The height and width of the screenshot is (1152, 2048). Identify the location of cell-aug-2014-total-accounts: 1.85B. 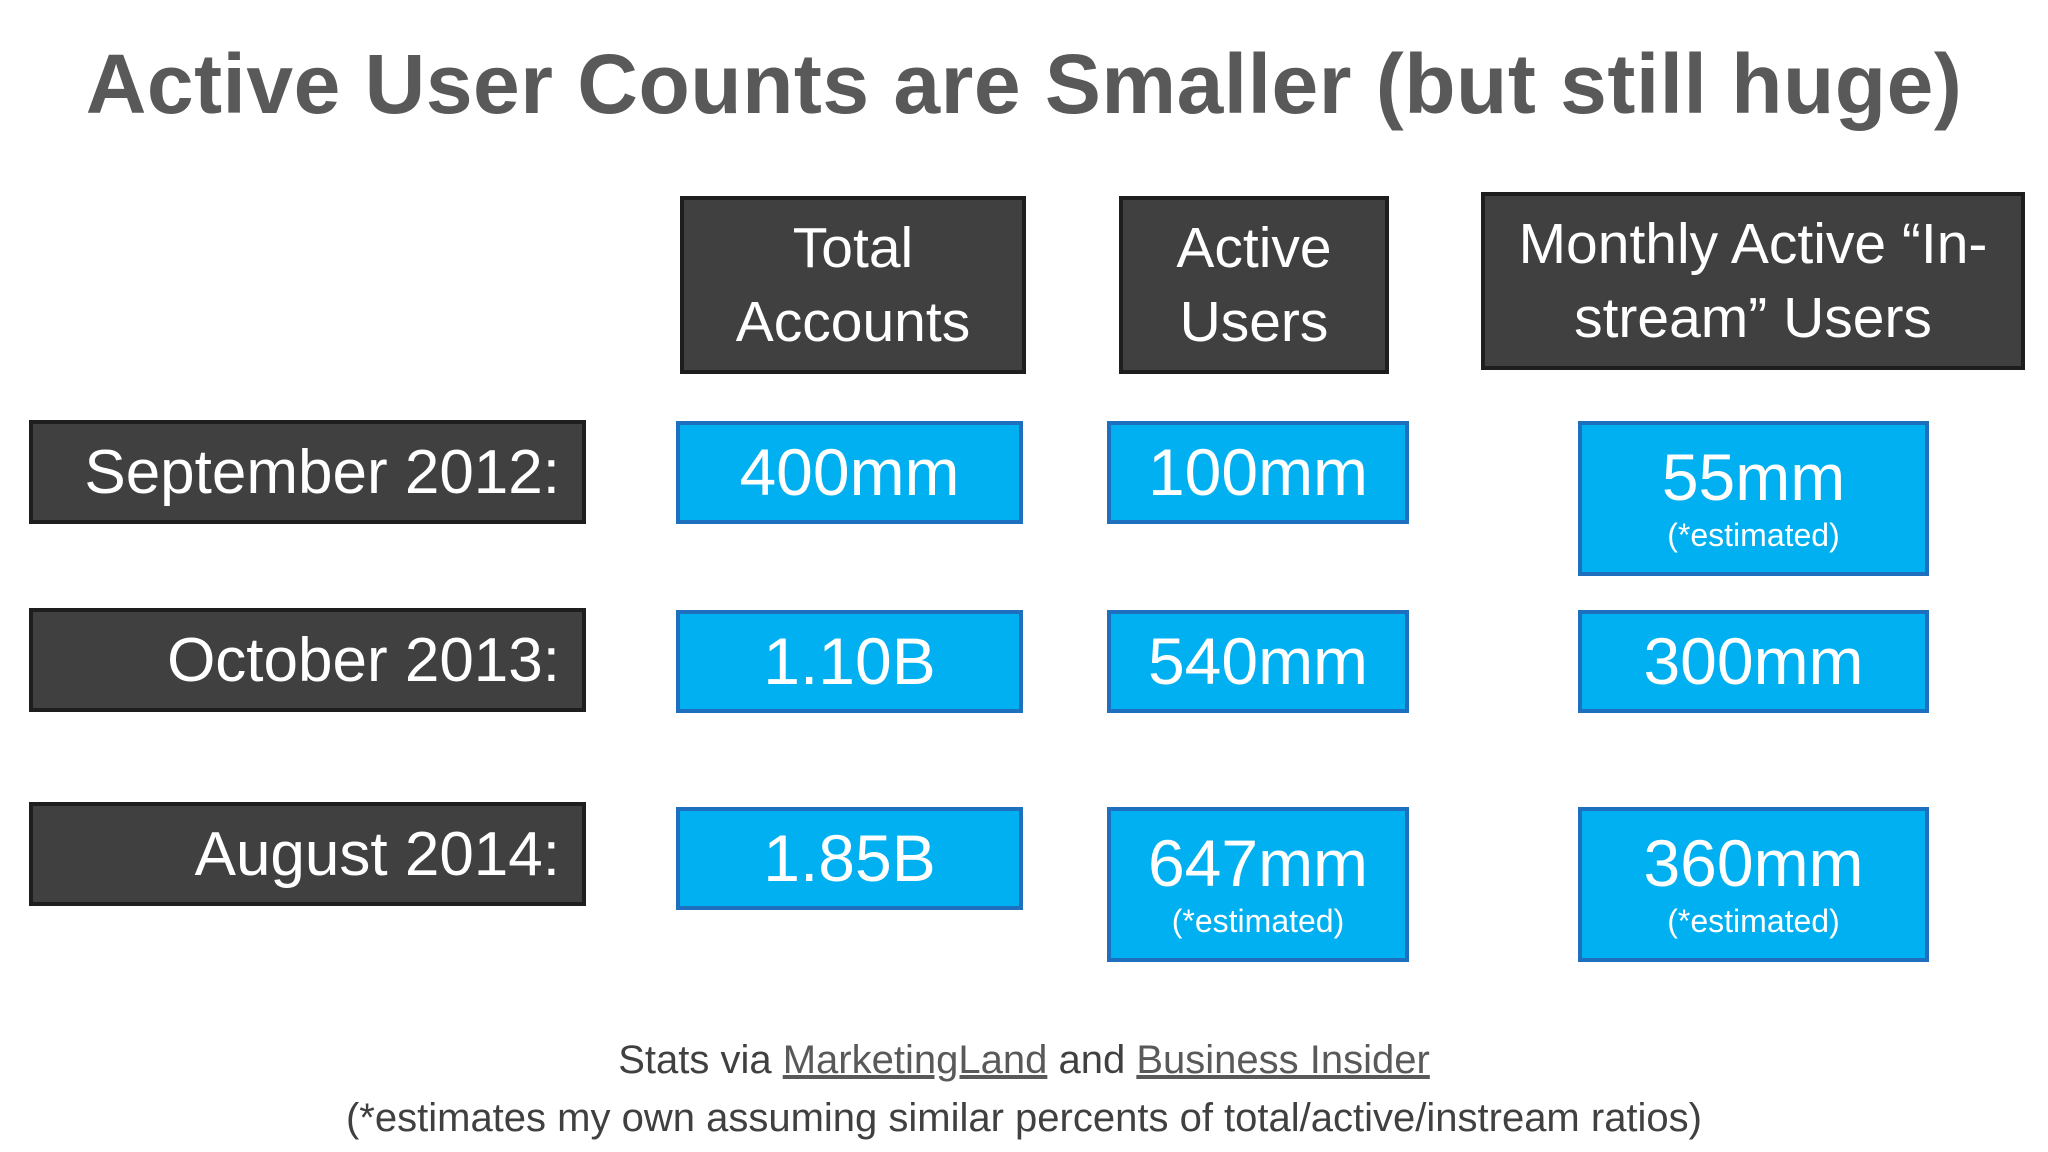
(849, 858).